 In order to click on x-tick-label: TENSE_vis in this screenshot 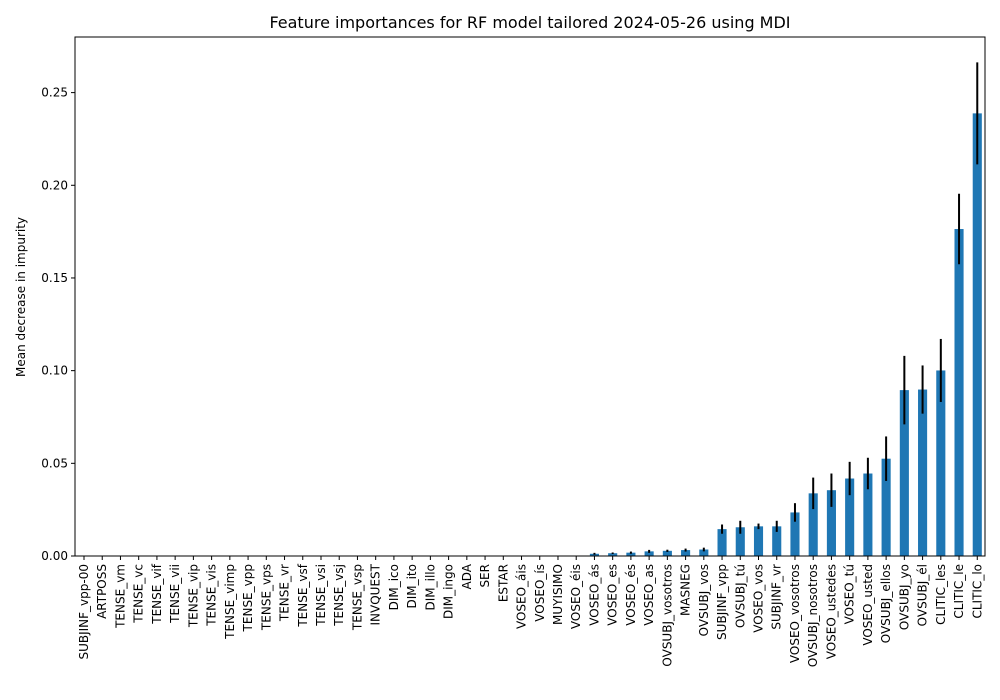, I will do `click(212, 595)`.